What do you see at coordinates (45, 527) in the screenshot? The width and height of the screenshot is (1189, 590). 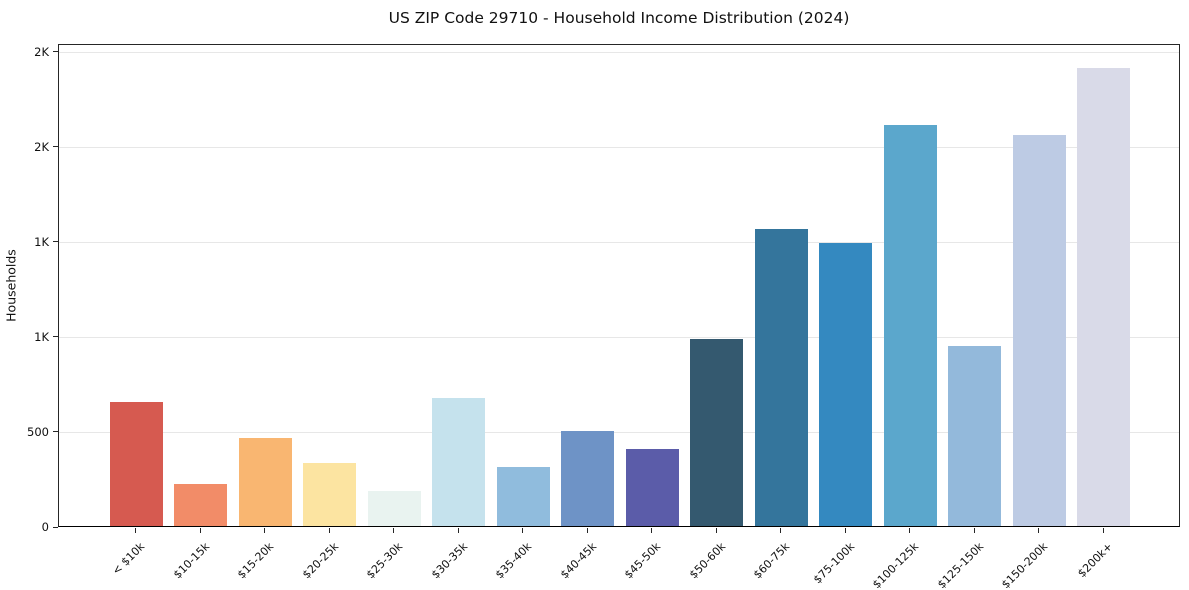 I see `y-tick-label: 0` at bounding box center [45, 527].